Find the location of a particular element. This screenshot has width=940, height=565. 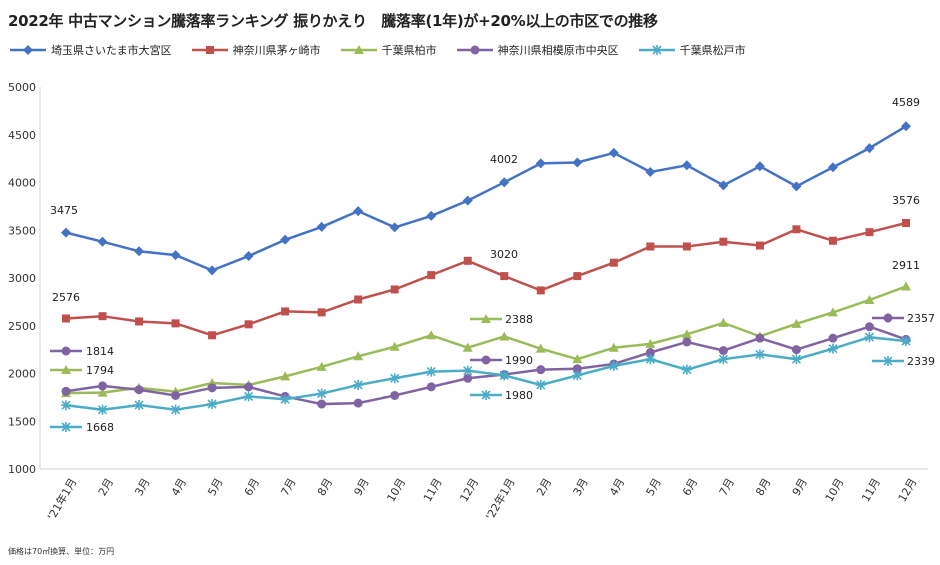

data-label: 3020 is located at coordinates (504, 254).